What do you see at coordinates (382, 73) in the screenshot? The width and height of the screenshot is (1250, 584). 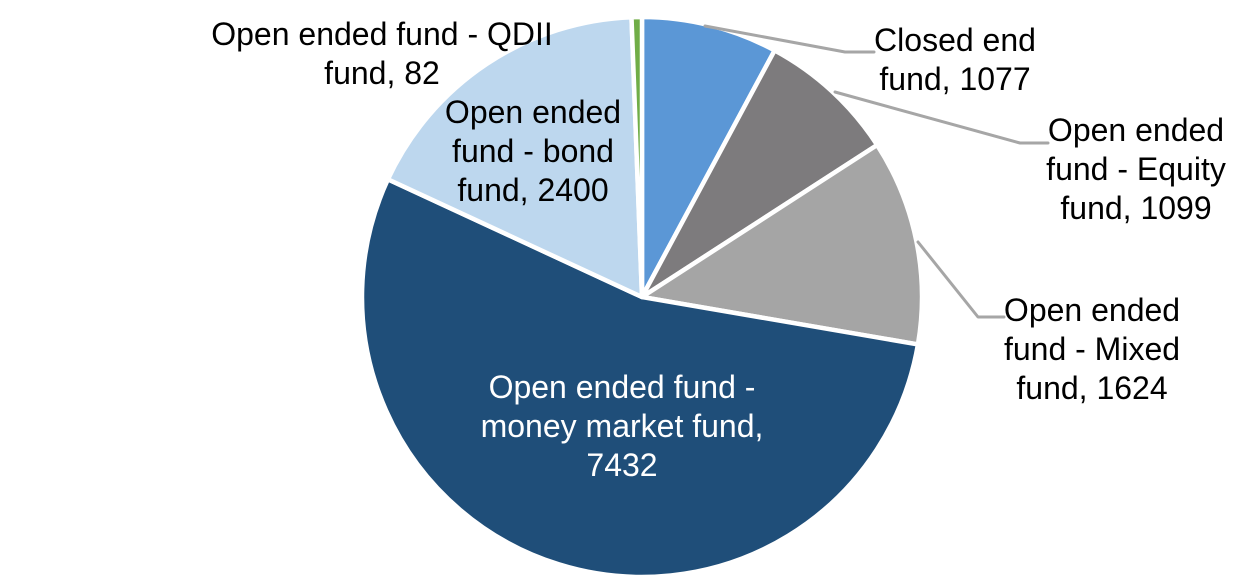 I see `data-label-line: fund, 82` at bounding box center [382, 73].